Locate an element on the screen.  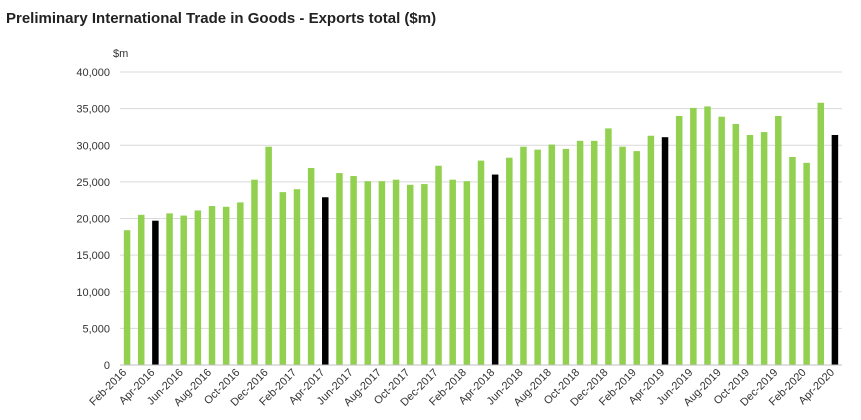
bar-nov-2016 is located at coordinates (254, 272).